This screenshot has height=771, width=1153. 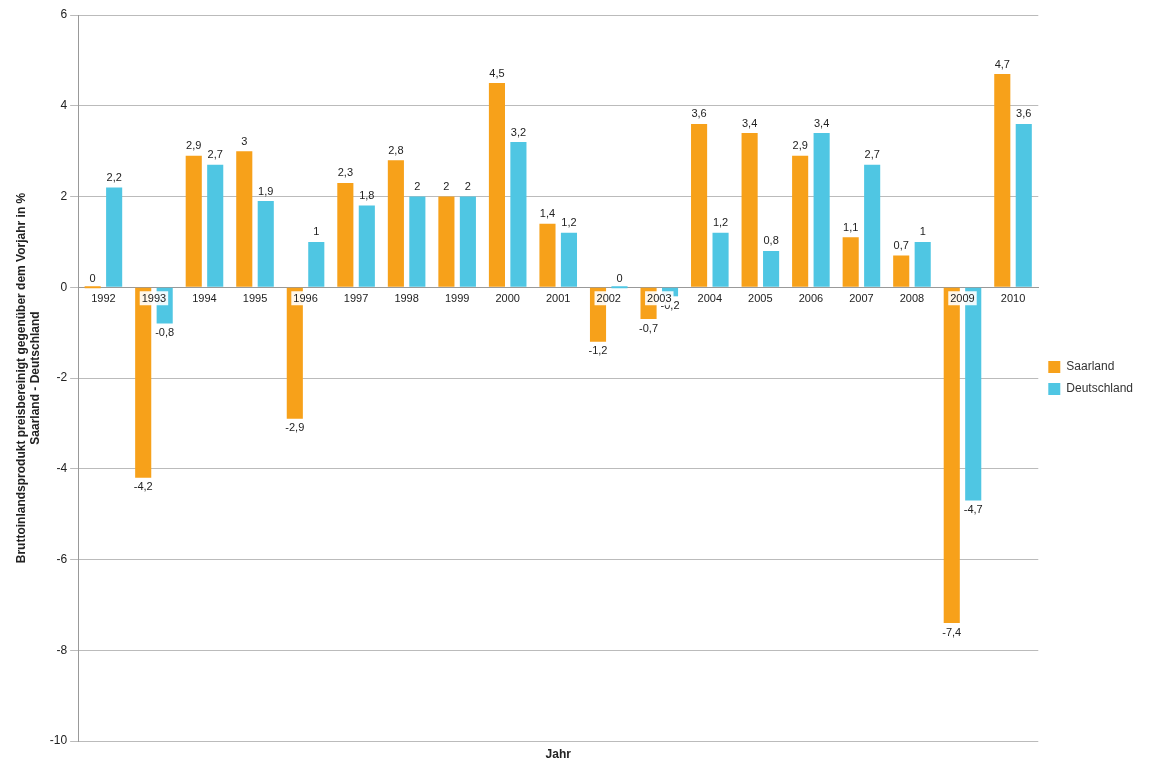 What do you see at coordinates (114, 176) in the screenshot?
I see `data-label: 2,2` at bounding box center [114, 176].